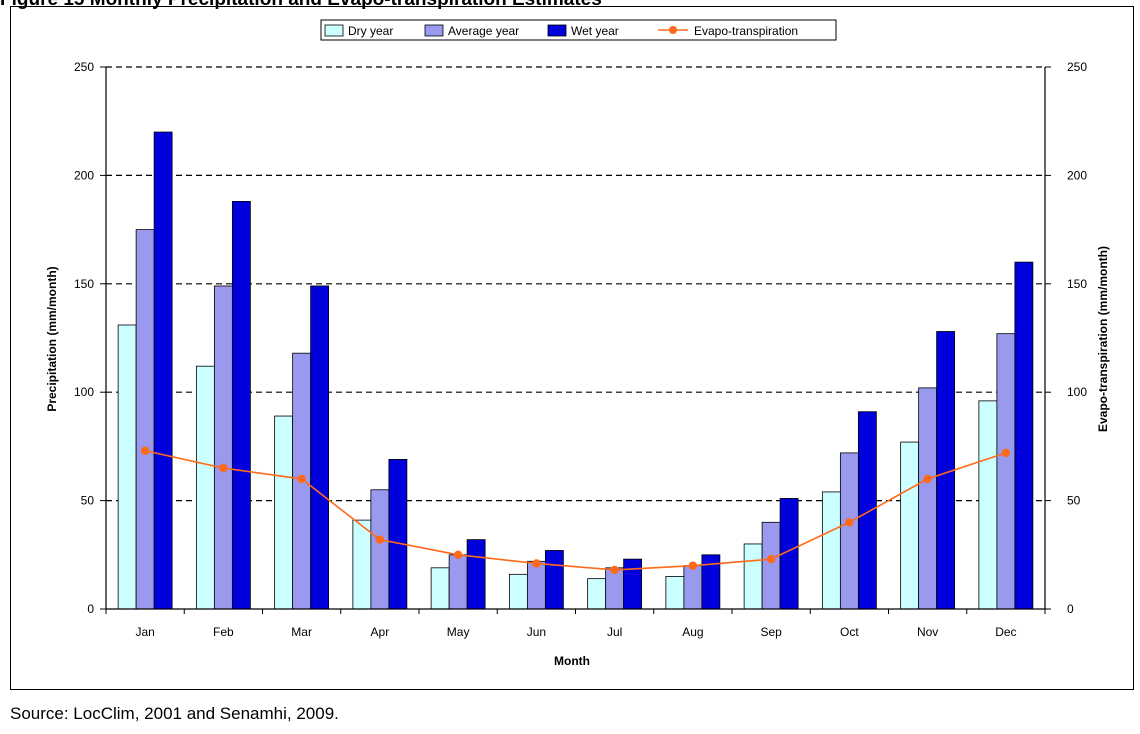 This screenshot has height=734, width=1140. What do you see at coordinates (1077, 67) in the screenshot?
I see `y2-tick-label: 250` at bounding box center [1077, 67].